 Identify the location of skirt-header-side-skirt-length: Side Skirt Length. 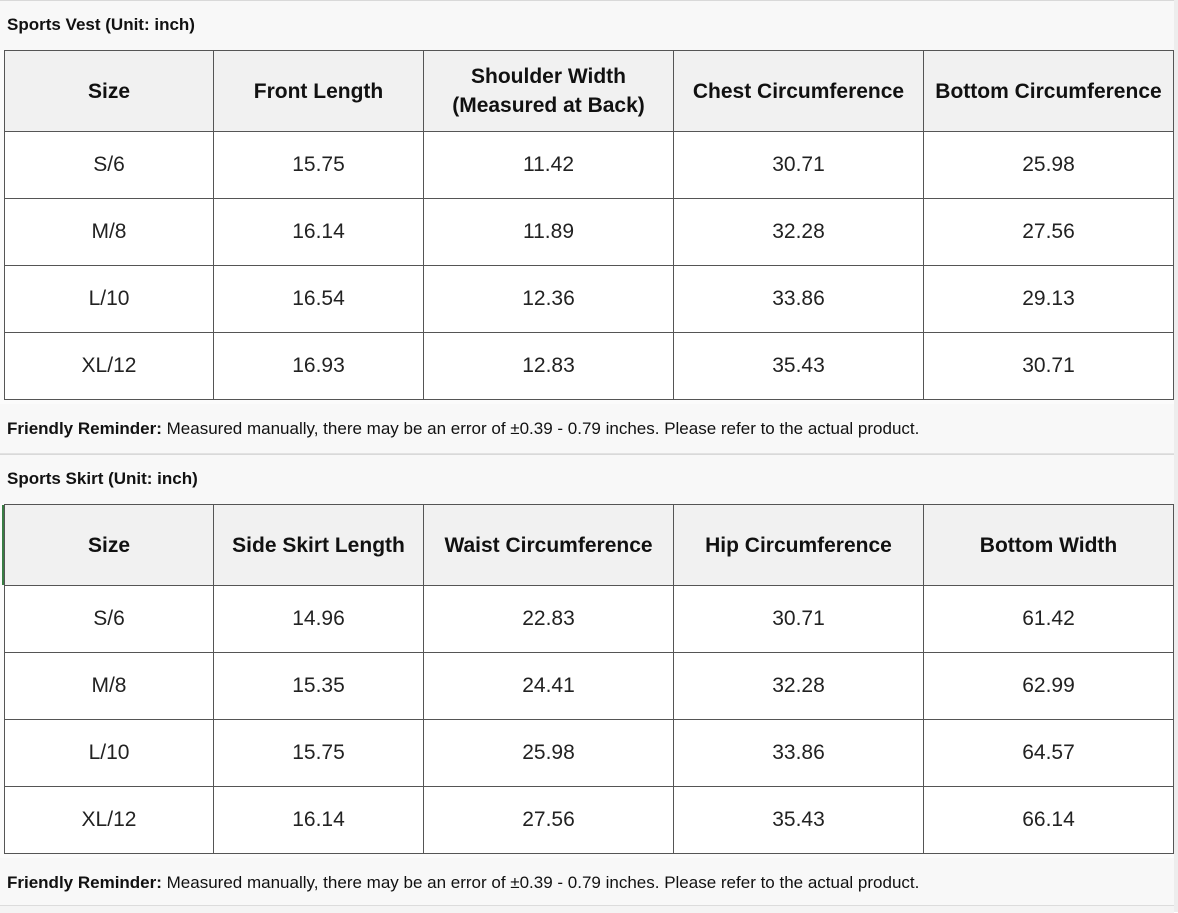
(318, 545).